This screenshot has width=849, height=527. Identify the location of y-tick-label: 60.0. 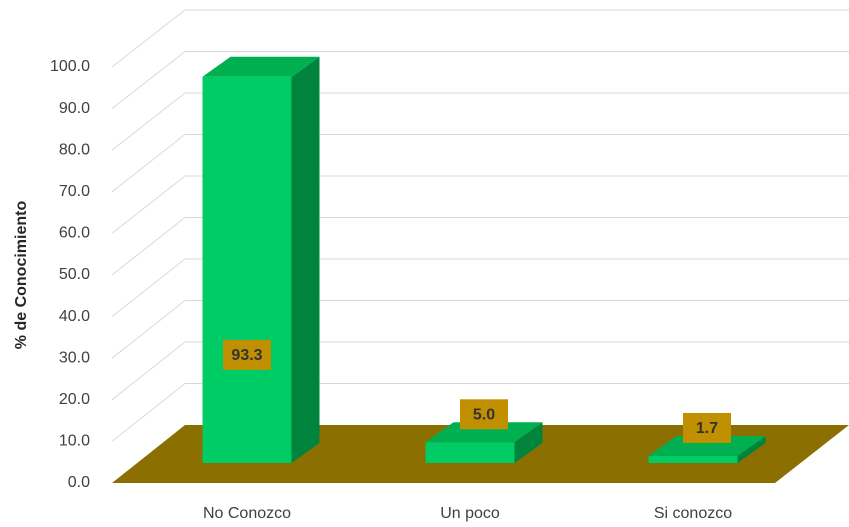
(74, 233).